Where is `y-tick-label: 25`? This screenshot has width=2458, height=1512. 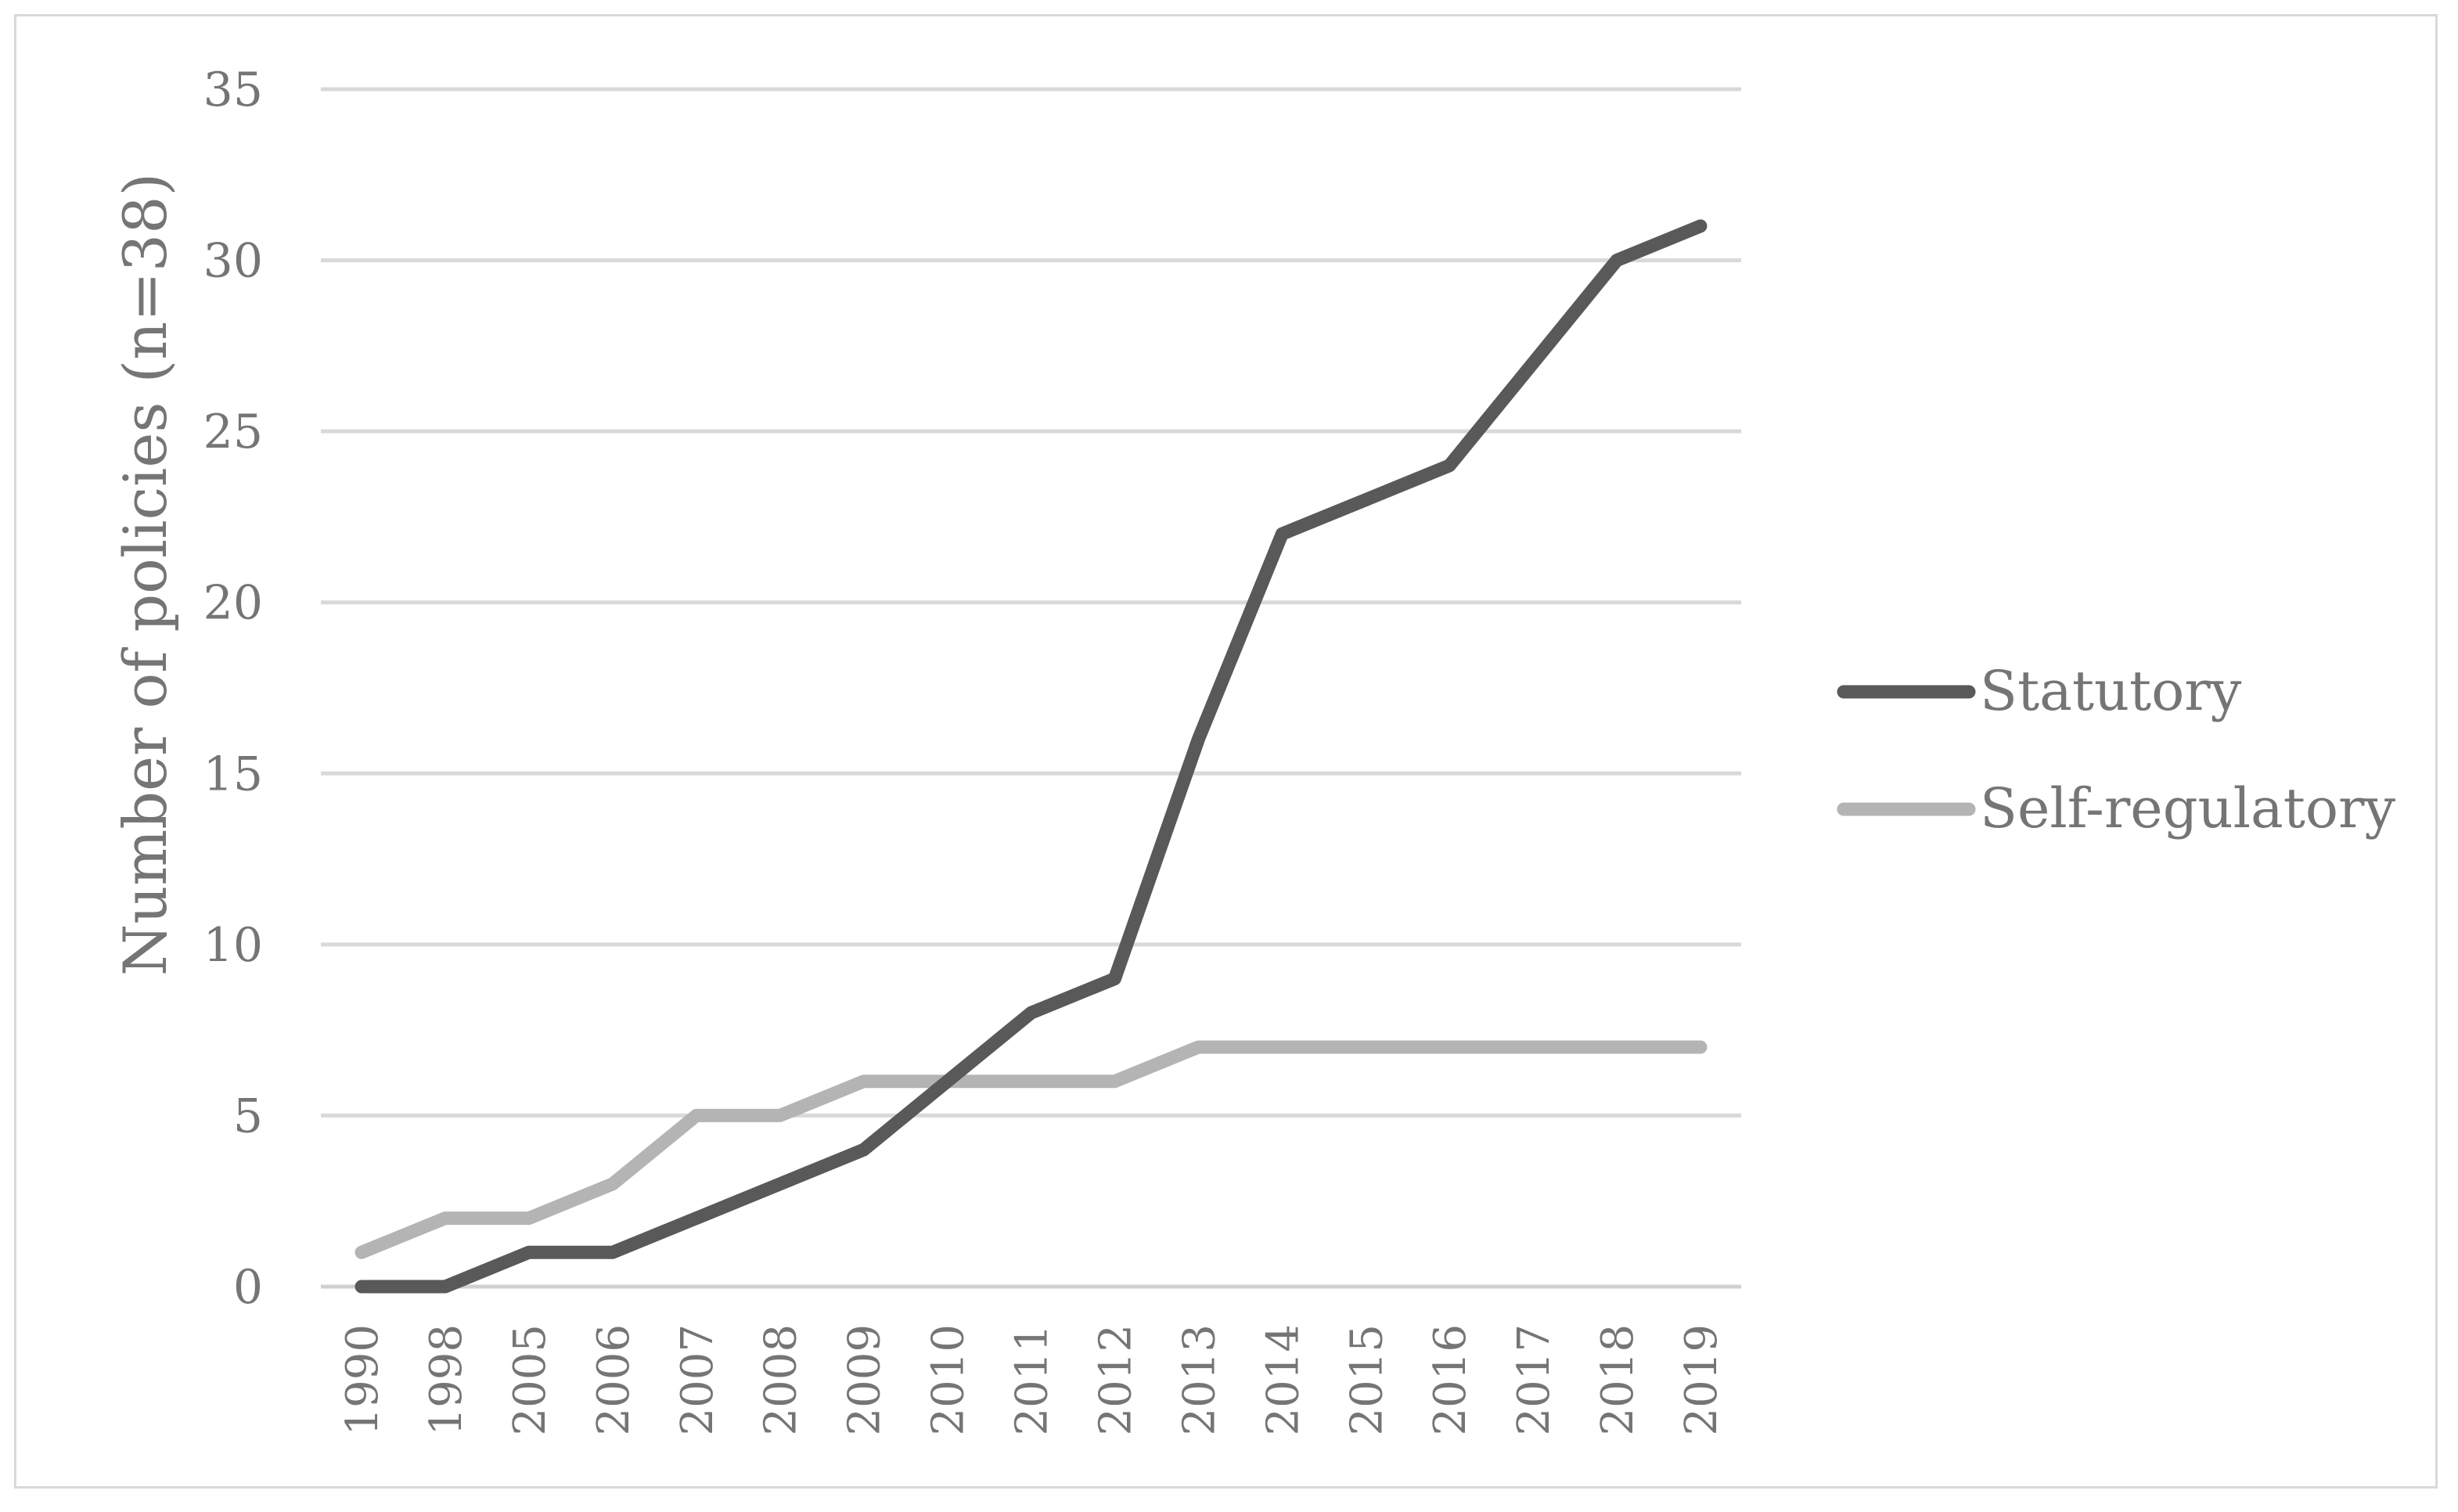
y-tick-label: 25 is located at coordinates (233, 432).